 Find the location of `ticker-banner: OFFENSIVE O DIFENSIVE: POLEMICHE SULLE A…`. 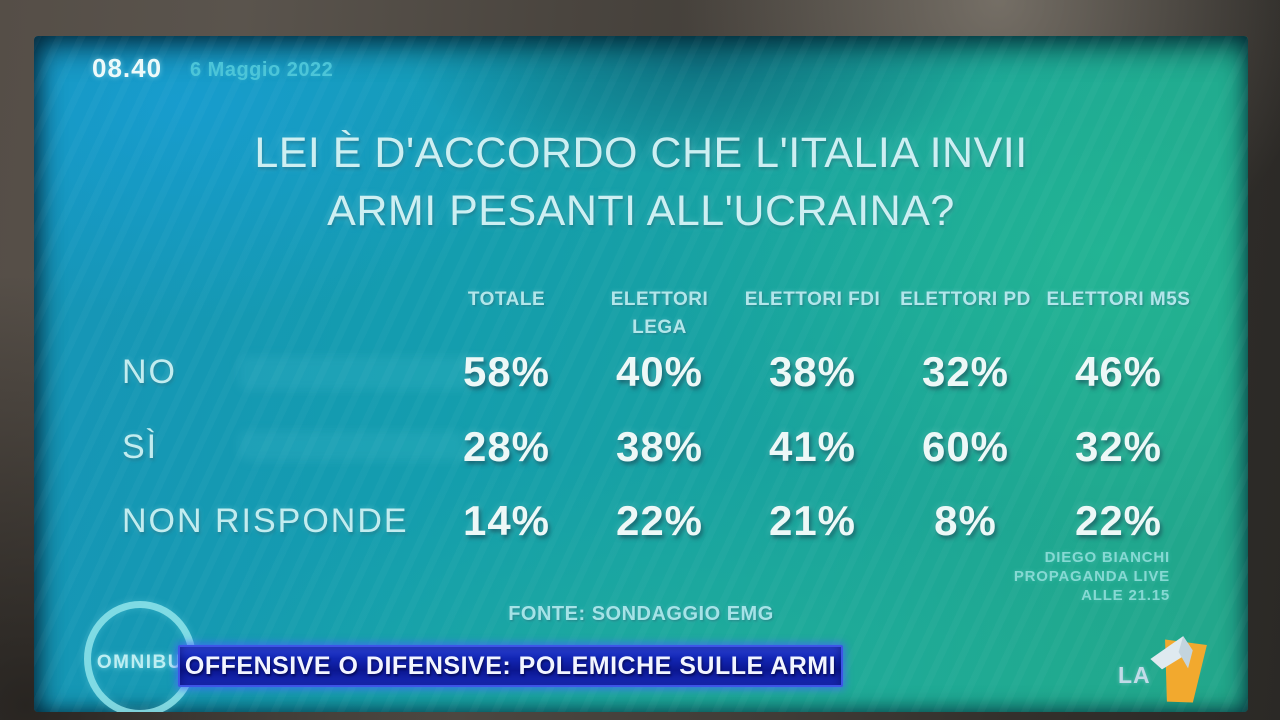

ticker-banner: OFFENSIVE O DIFENSIVE: POLEMICHE SULLE A… is located at coordinates (510, 666).